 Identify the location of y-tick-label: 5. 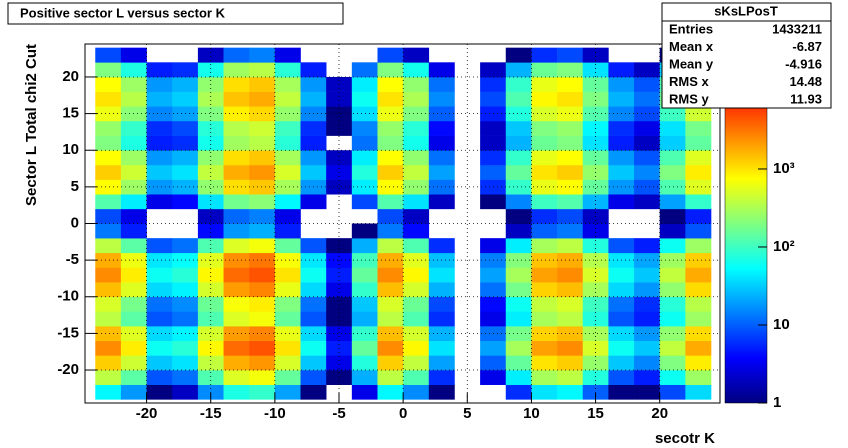
(75, 186).